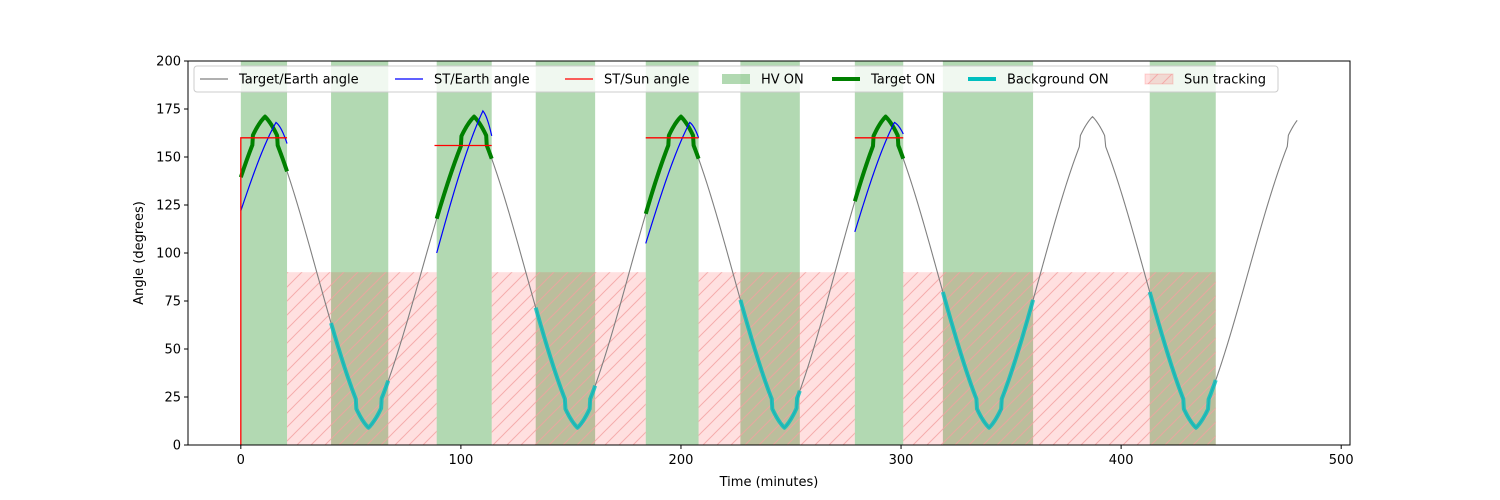  What do you see at coordinates (482, 80) in the screenshot?
I see `legend-label: ST/Earth angle` at bounding box center [482, 80].